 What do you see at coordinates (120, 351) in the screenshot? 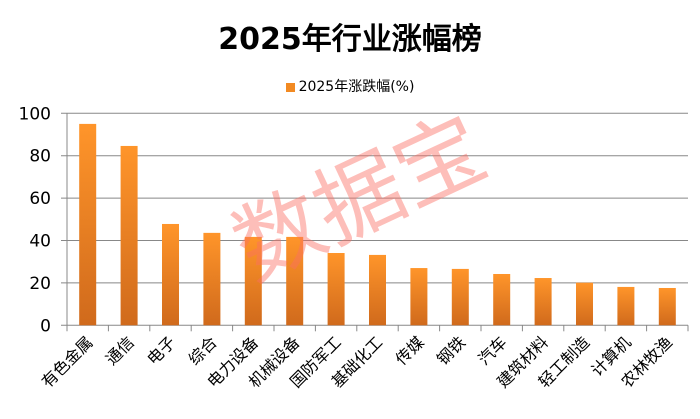
I see `x-tick-label: 通信` at bounding box center [120, 351].